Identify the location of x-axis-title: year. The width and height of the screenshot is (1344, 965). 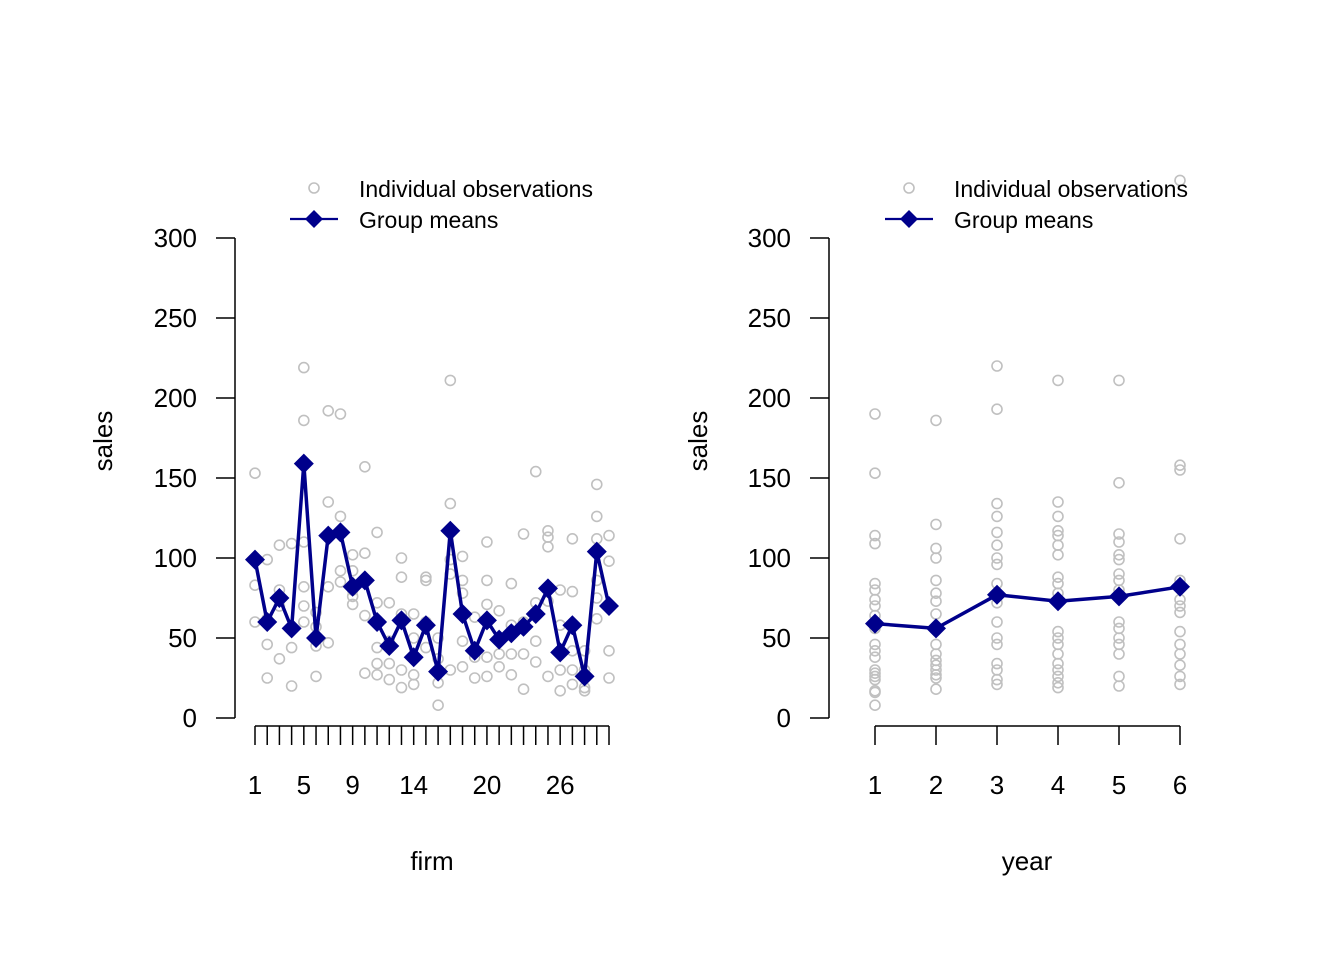
(1027, 861).